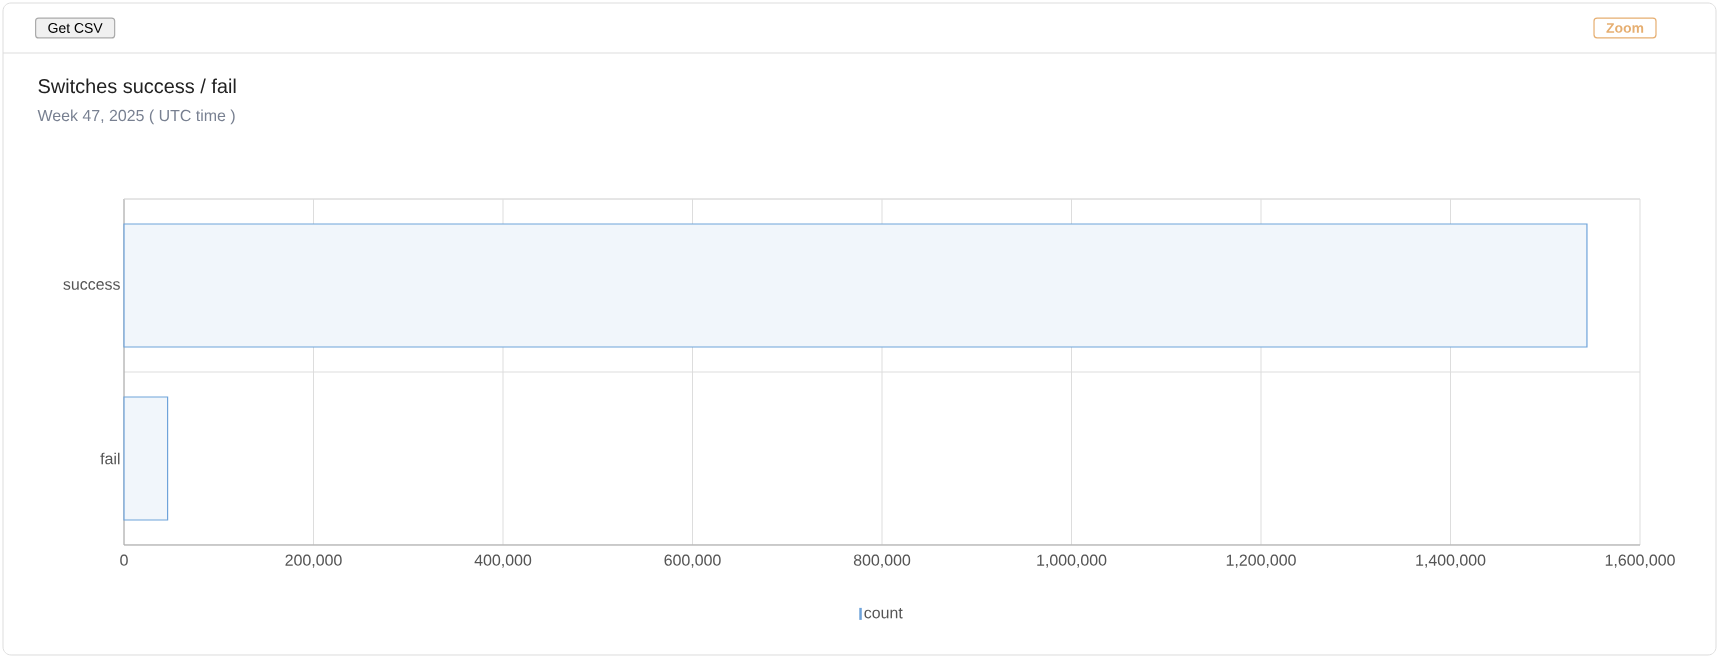 The height and width of the screenshot is (658, 1719). Describe the element at coordinates (91, 285) in the screenshot. I see `y-tick-label: success` at that location.